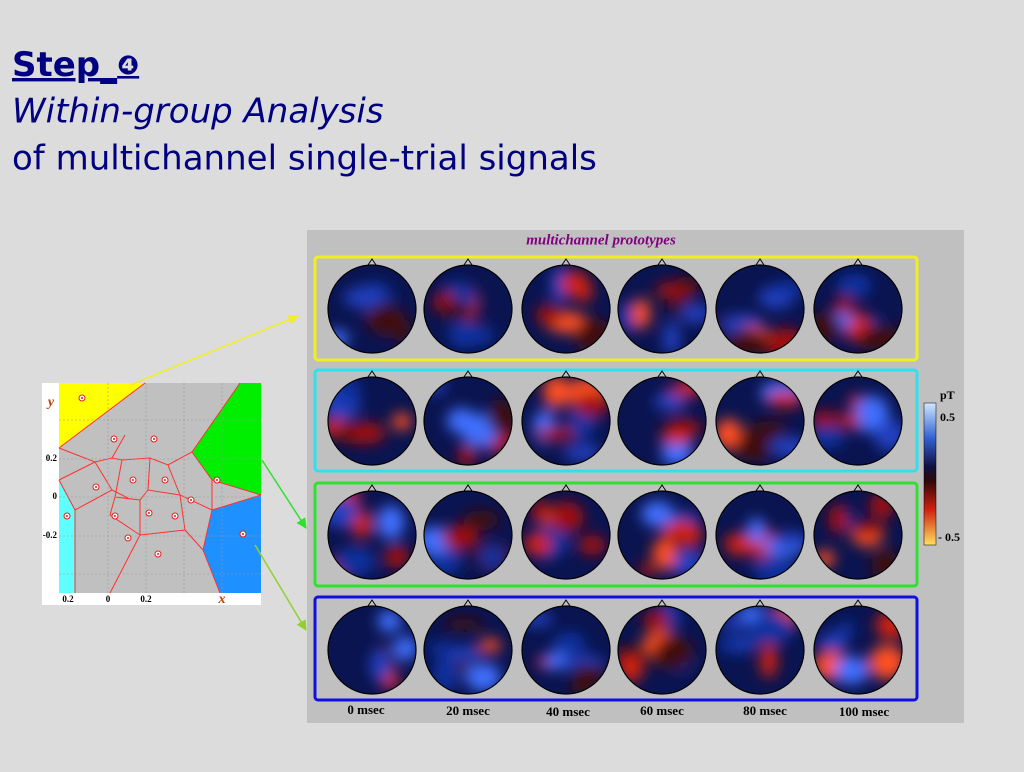 This screenshot has height=772, width=1024. Describe the element at coordinates (50, 535) in the screenshot. I see `tick-label: -0.2` at that location.